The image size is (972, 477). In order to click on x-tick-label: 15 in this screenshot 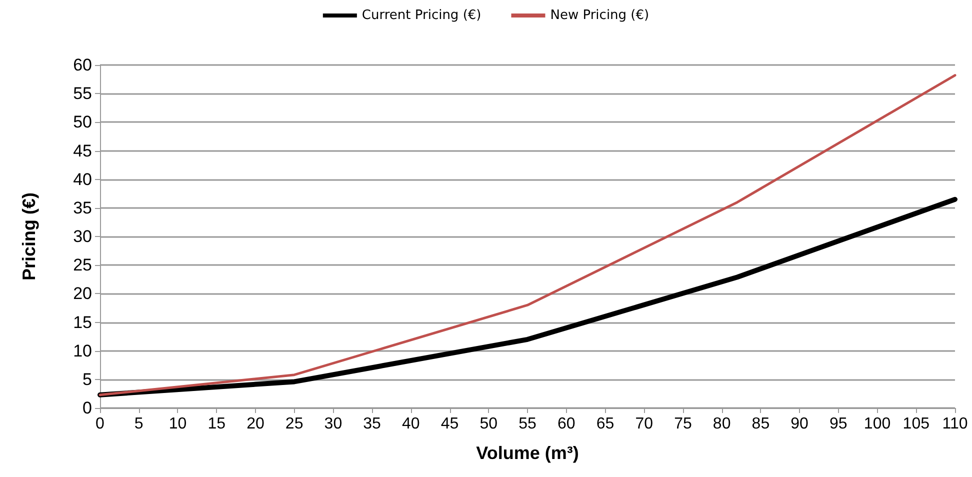, I will do `click(217, 424)`.